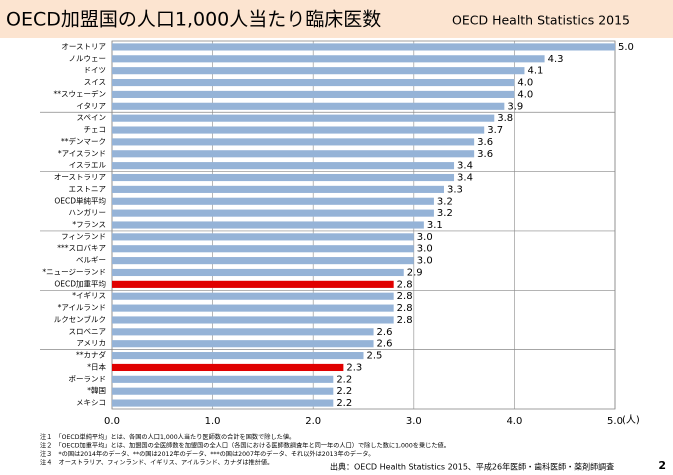 The height and width of the screenshot is (475, 673). What do you see at coordinates (415, 272) in the screenshot?
I see `value-label: 2.9` at bounding box center [415, 272].